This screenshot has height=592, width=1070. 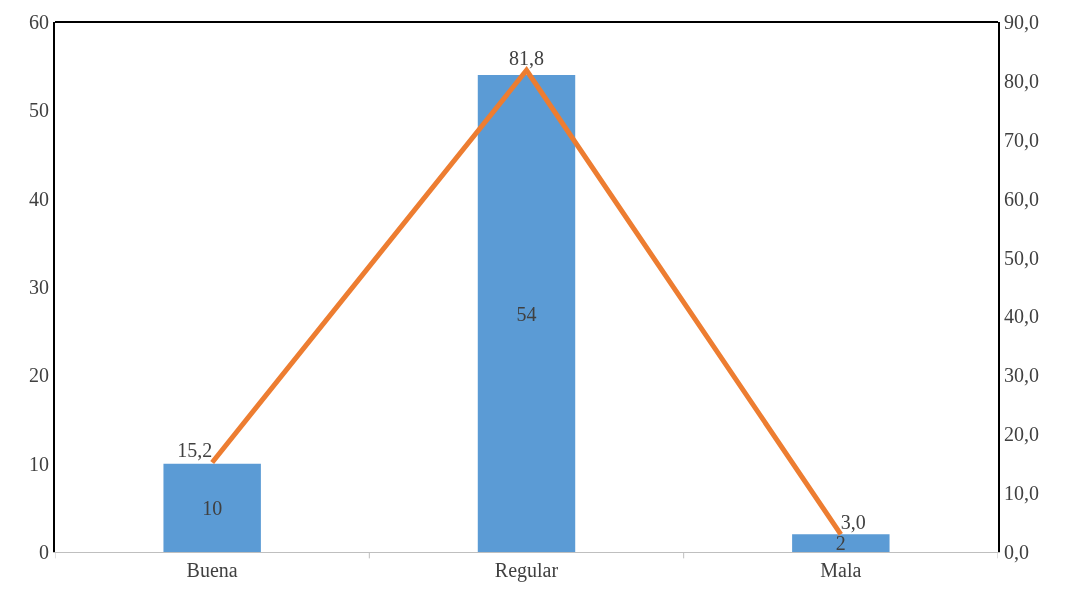 I want to click on y-tick-label: 60, so click(x=39, y=22).